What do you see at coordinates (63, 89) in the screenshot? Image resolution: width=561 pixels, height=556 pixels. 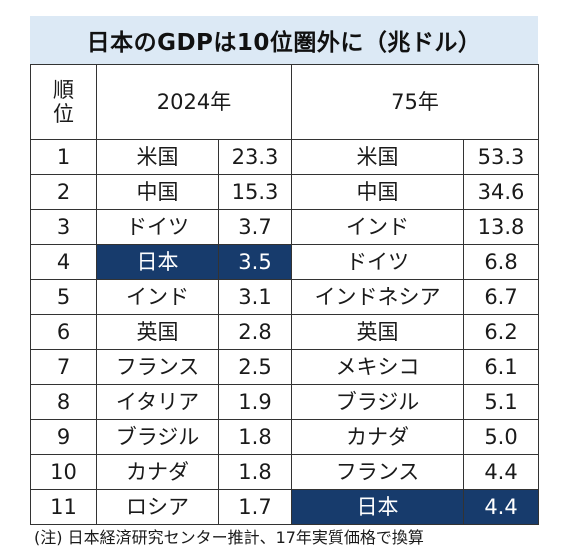 I see `rank-header-line1: 順` at bounding box center [63, 89].